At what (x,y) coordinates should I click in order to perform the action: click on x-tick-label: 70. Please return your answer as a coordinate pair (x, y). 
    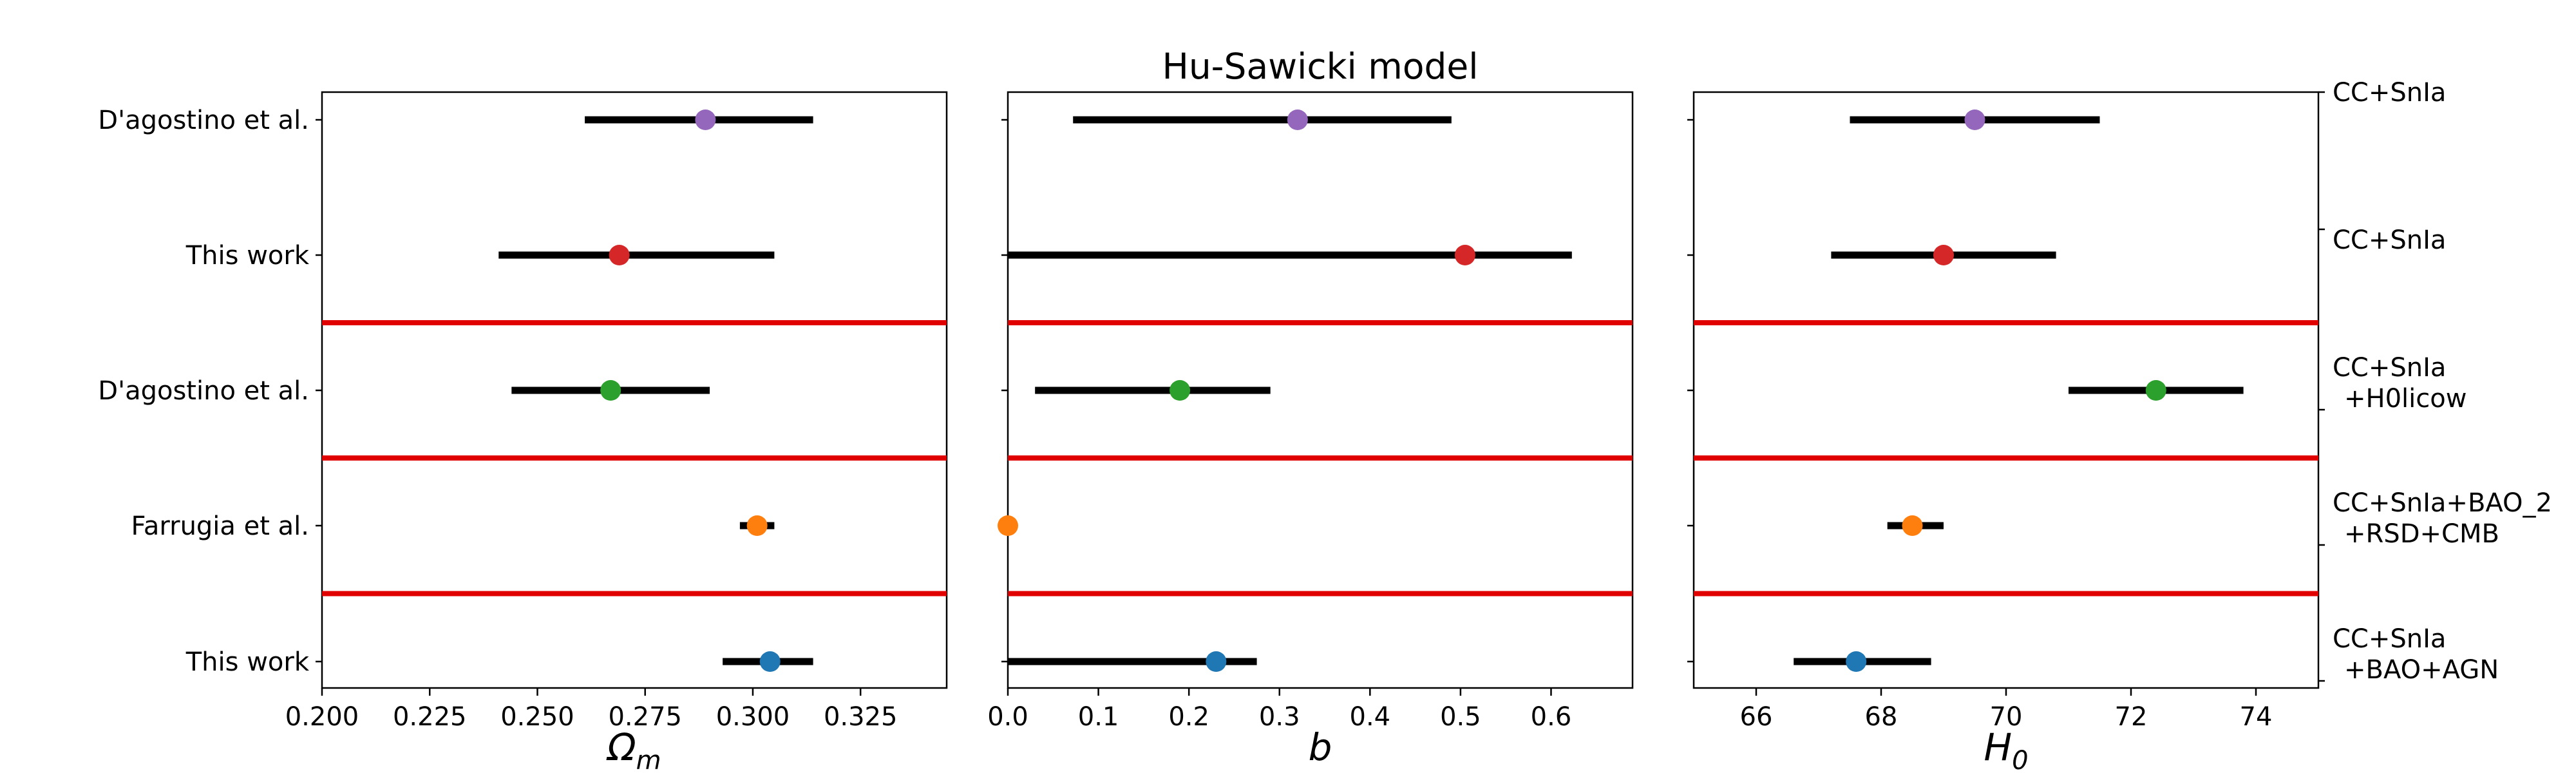
    Looking at the image, I should click on (2006, 717).